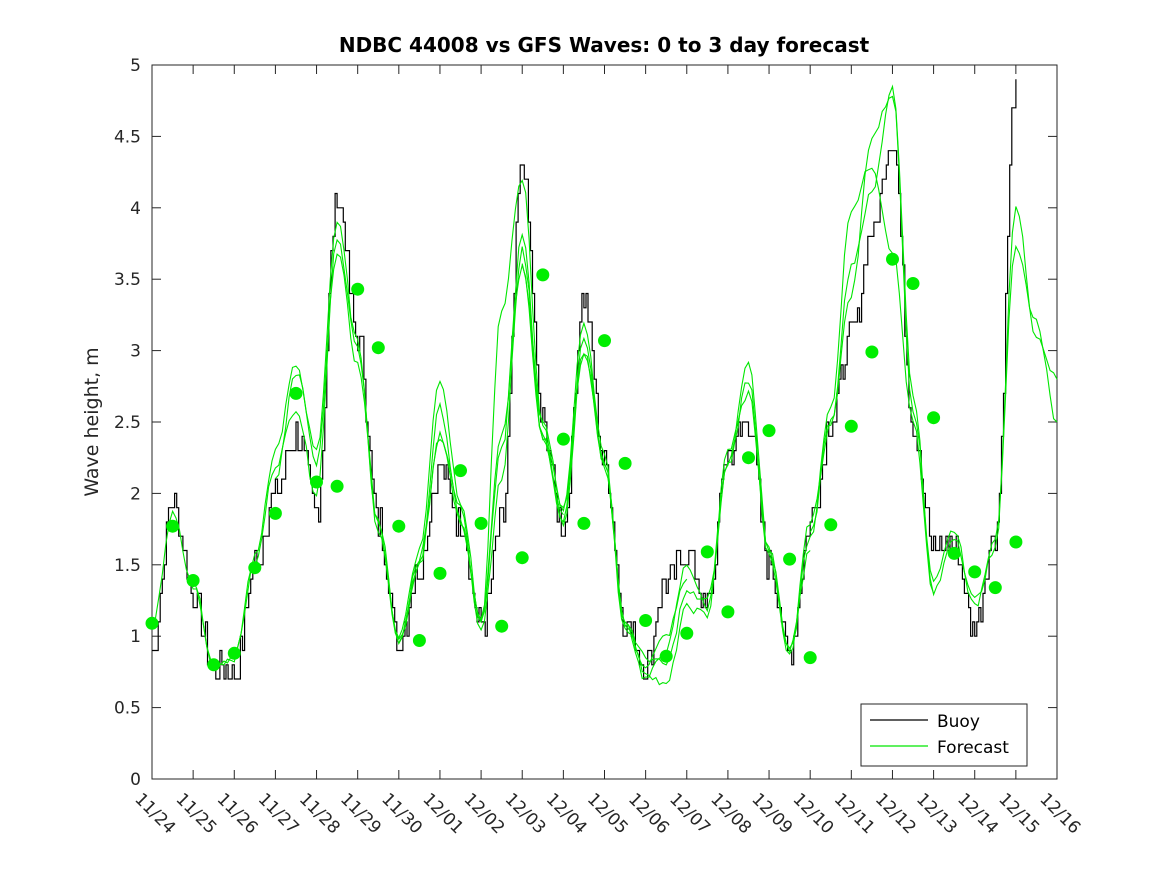 This screenshot has height=880, width=1167. I want to click on forecast-run-line, so click(933, 341).